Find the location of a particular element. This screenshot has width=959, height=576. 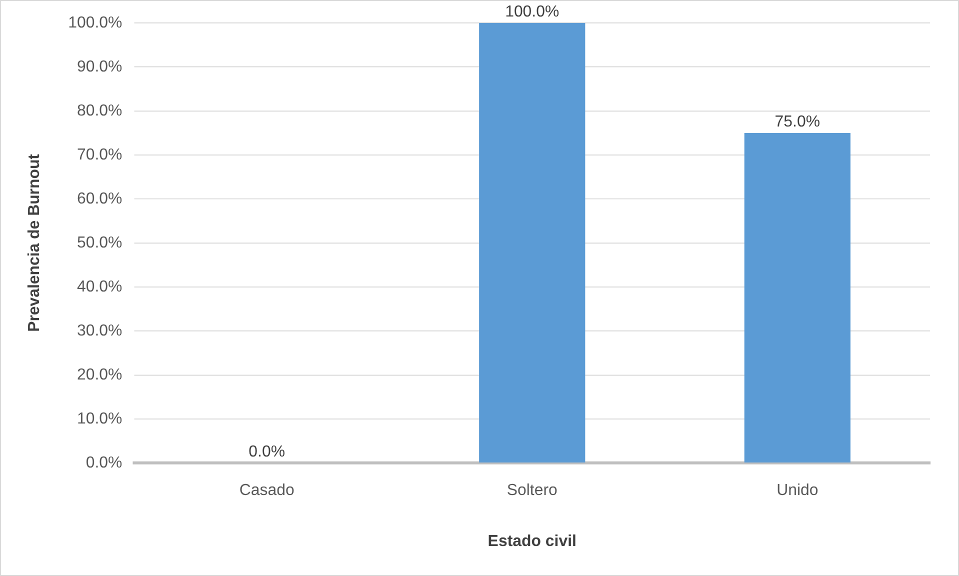

data-label: 100.0% is located at coordinates (532, 11).